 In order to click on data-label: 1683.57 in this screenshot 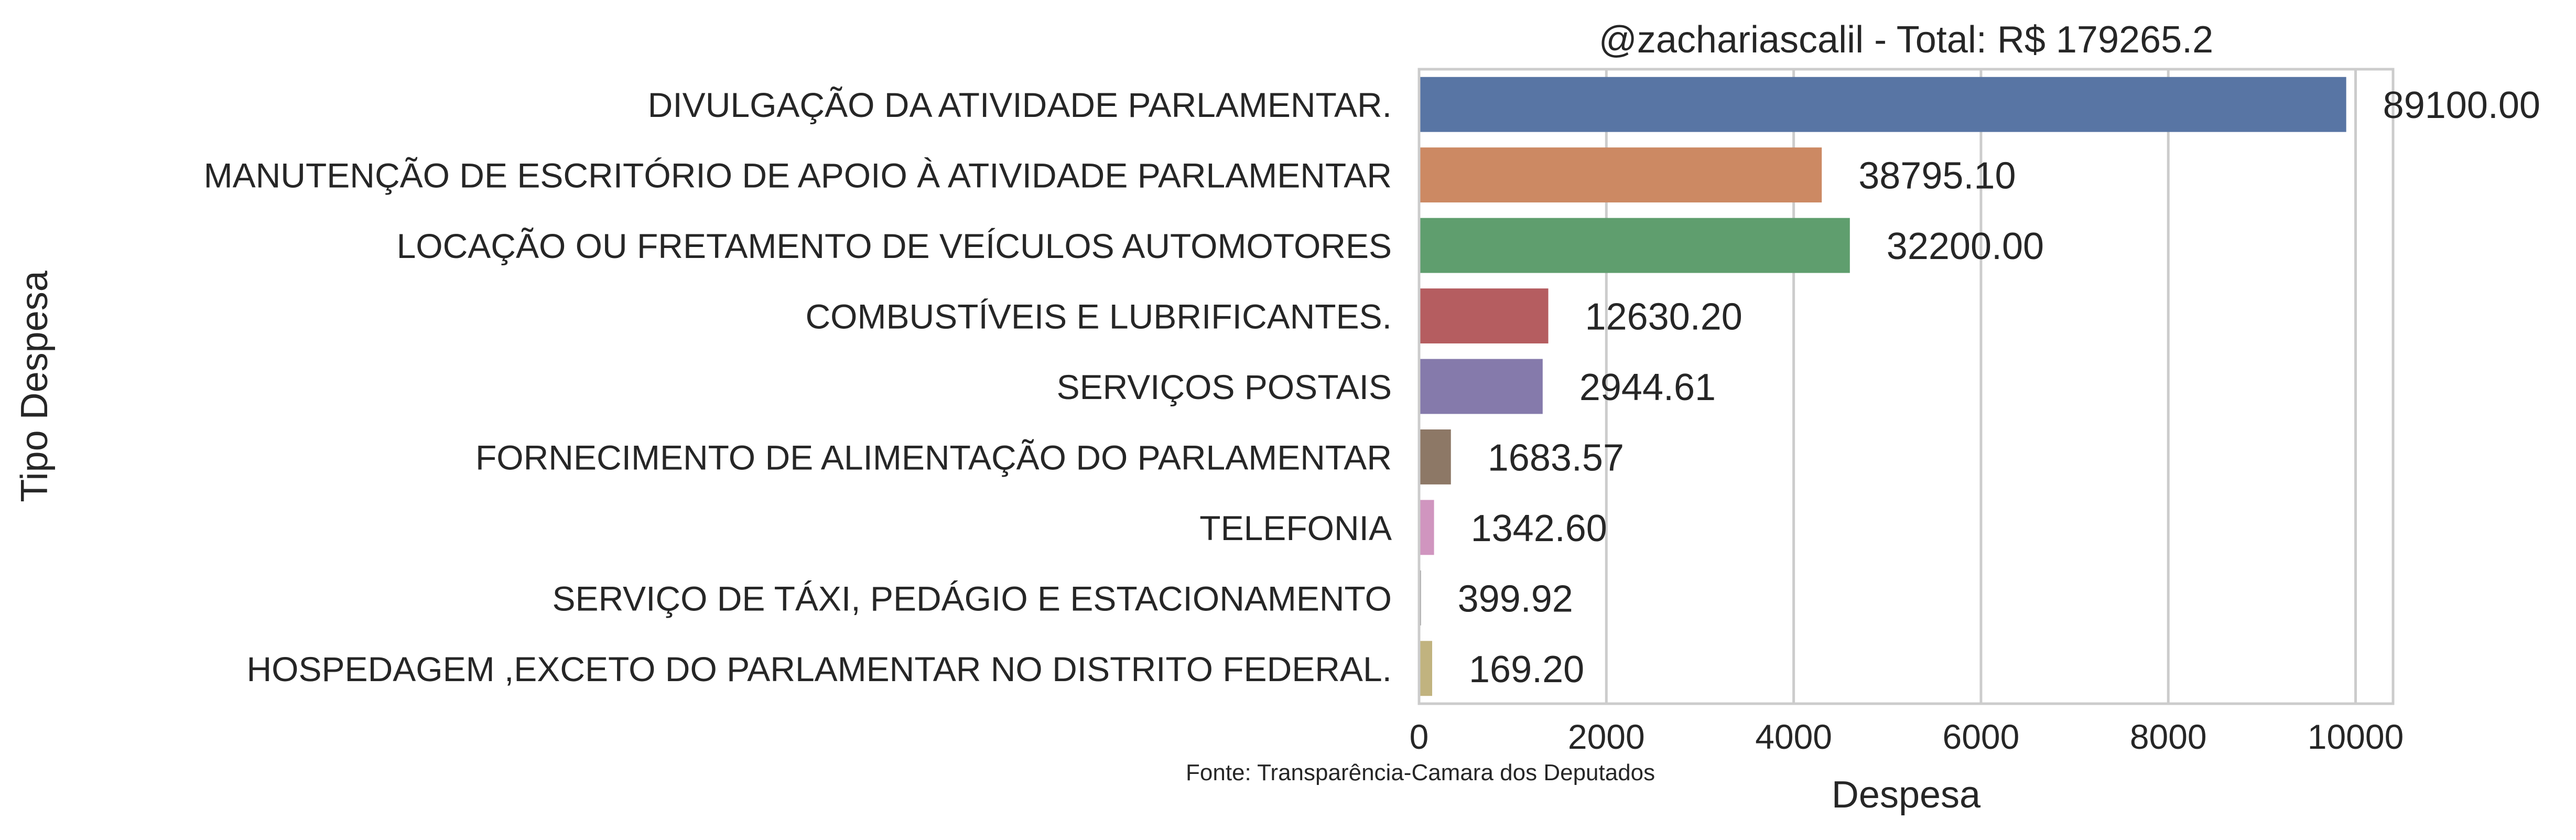, I will do `click(1556, 458)`.